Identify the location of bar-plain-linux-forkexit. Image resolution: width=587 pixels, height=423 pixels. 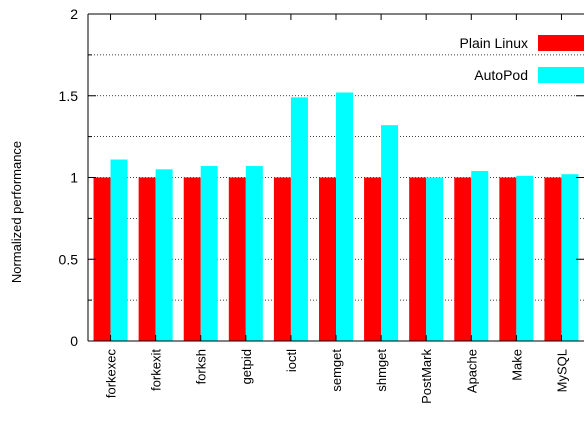
(147, 259).